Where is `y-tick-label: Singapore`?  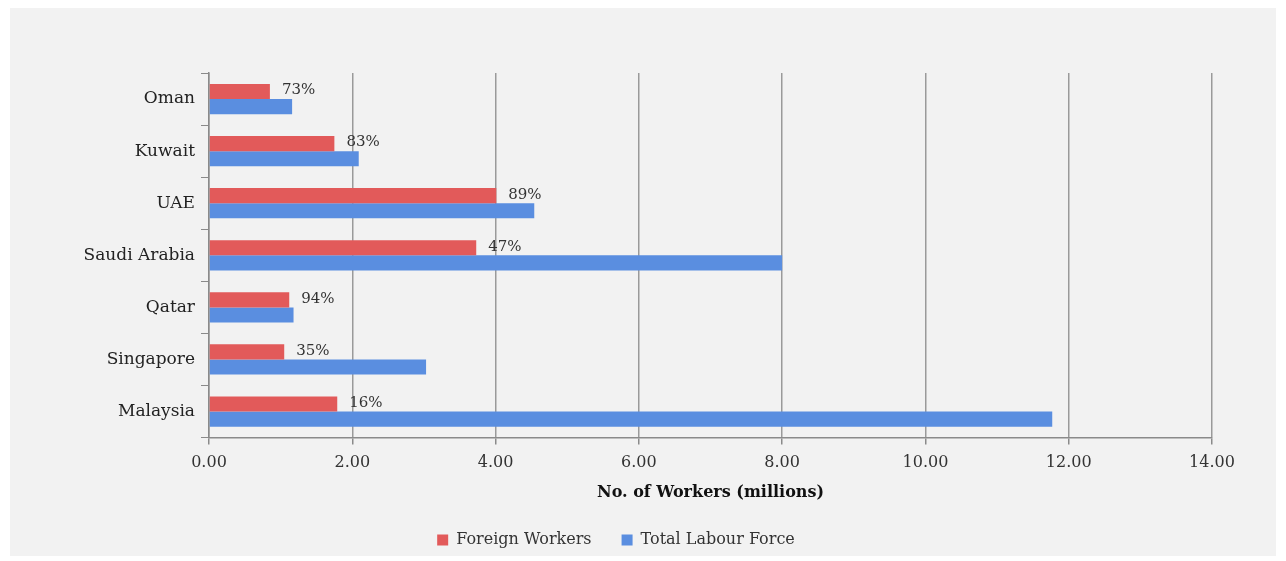
y-tick-label: Singapore is located at coordinates (150, 357).